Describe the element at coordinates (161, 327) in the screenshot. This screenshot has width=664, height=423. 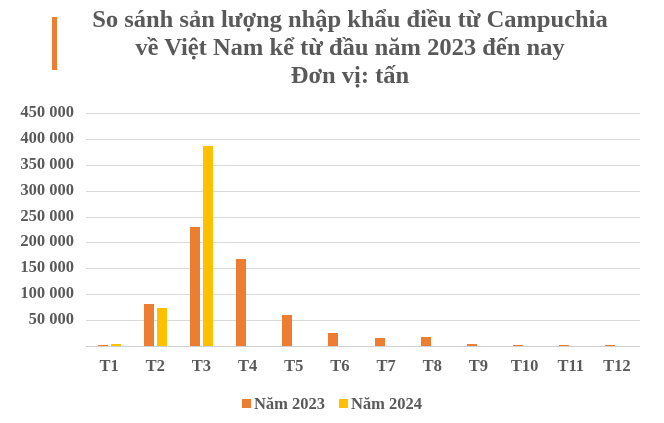
I see `bar-t2-năm-2024` at that location.